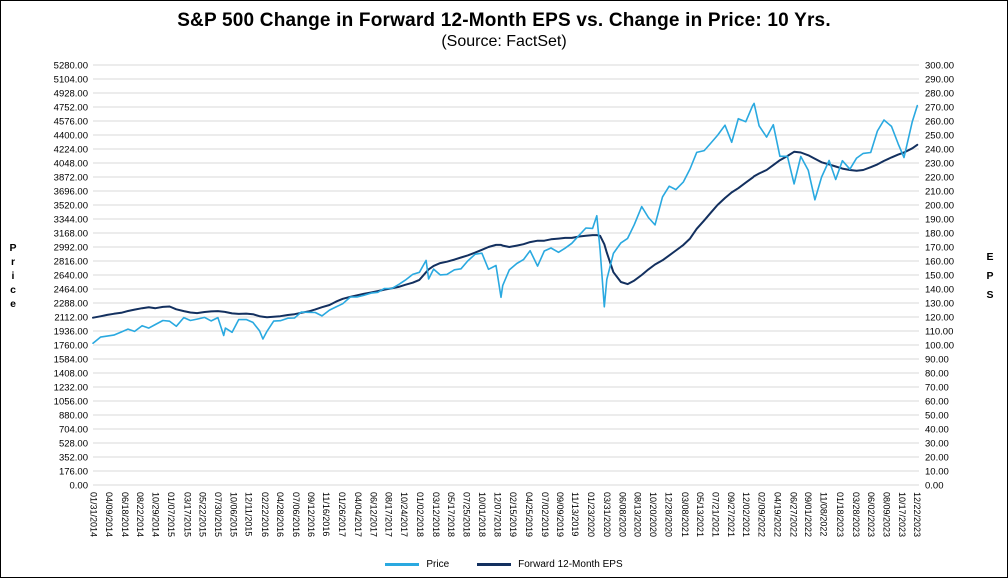 This screenshot has width=1008, height=578. I want to click on x-tick-label: 04/09/2014, so click(109, 514).